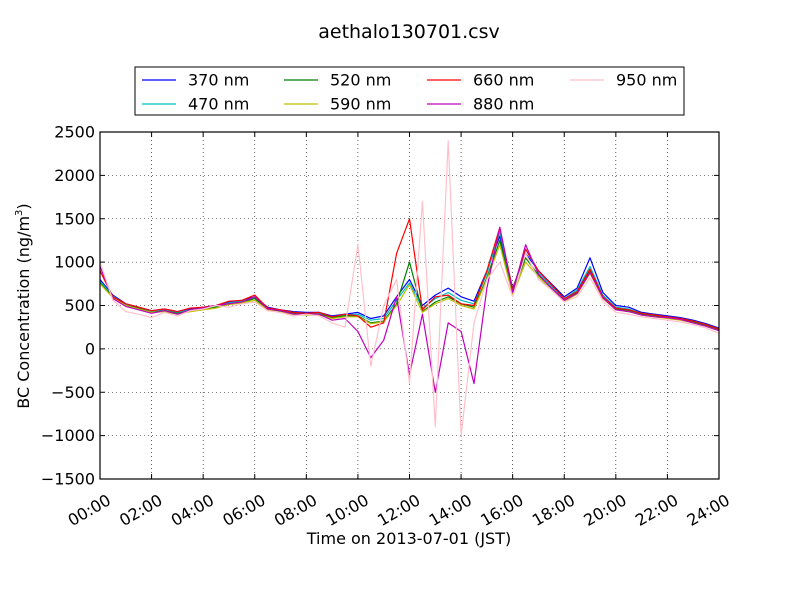 This screenshot has height=600, width=800. What do you see at coordinates (23, 206) in the screenshot?
I see `y-axis-label-close: )` at bounding box center [23, 206].